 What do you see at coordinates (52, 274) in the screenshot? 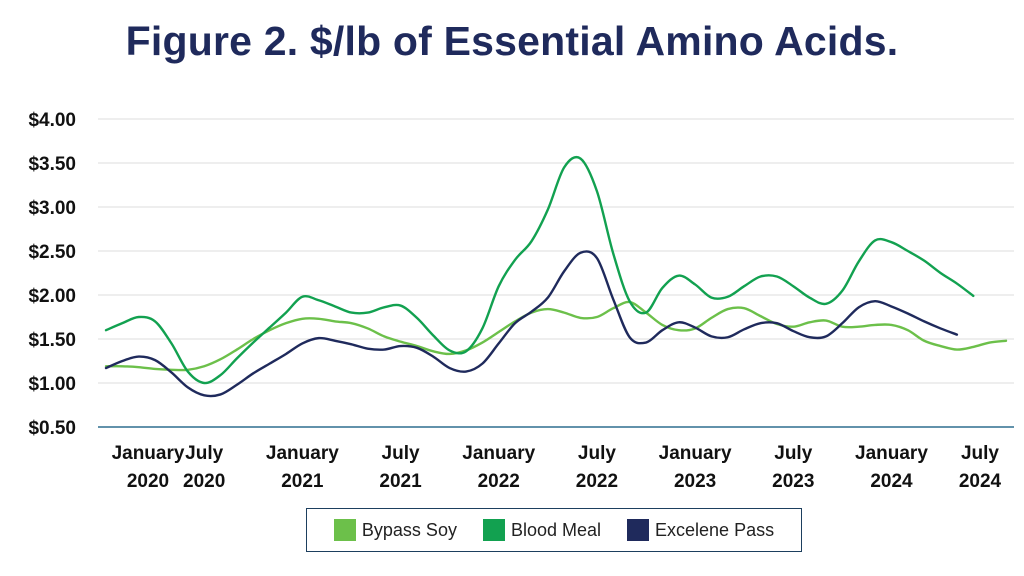
I see `y-axis-ticks: $0.50 $1.00 $1.50 $2.00 $2.50 $3.00 $3.50 $4.00` at bounding box center [52, 274].